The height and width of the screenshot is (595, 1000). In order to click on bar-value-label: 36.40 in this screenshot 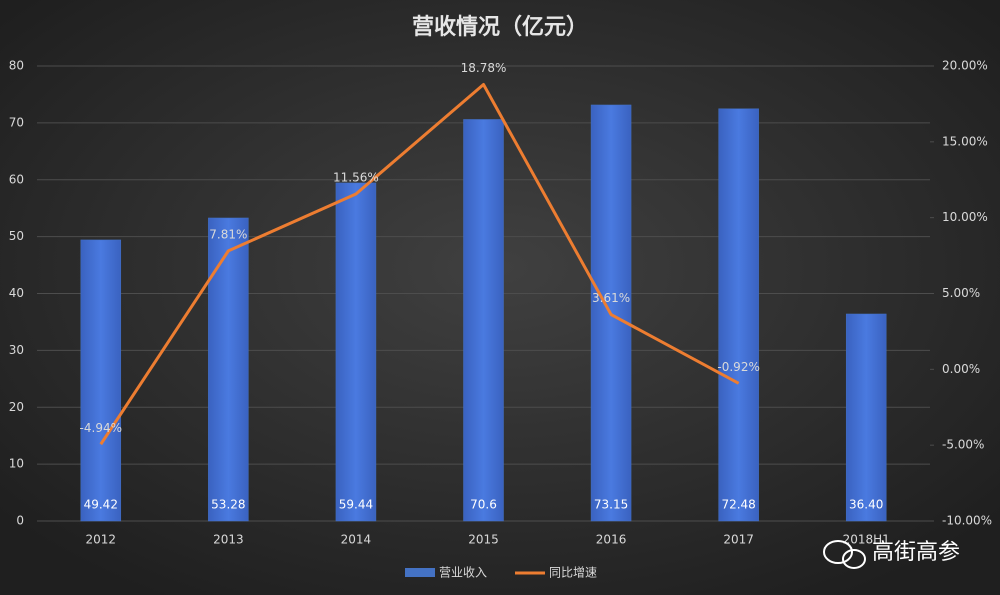, I will do `click(866, 505)`.